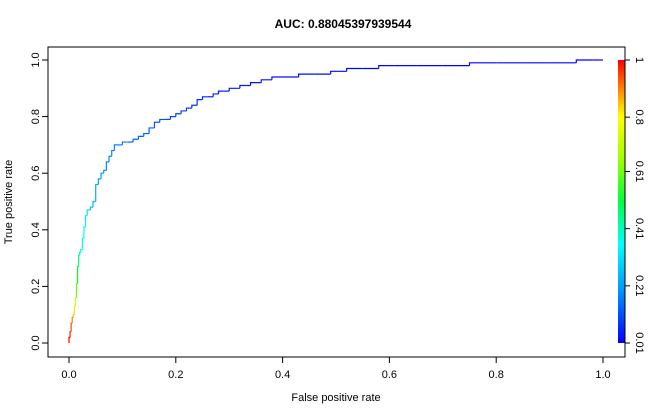  What do you see at coordinates (39, 201) in the screenshot?
I see `y-axis: 0.0 0.2 0.4 0.6 0.8 1.0` at bounding box center [39, 201].